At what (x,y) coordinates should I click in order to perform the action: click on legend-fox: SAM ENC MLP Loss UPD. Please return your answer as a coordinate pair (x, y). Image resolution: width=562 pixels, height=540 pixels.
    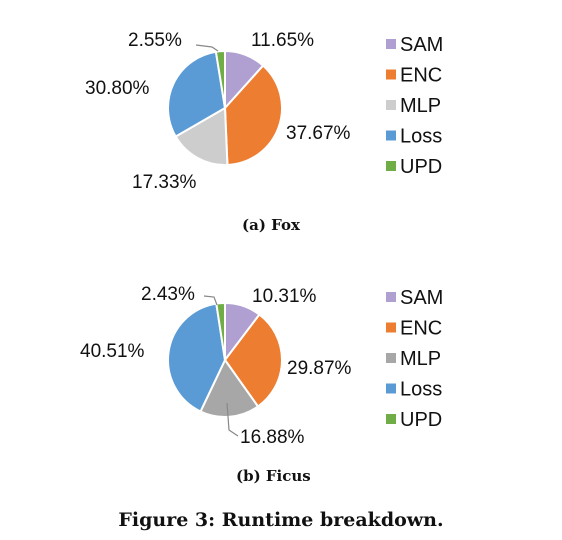
    Looking at the image, I should click on (414, 106).